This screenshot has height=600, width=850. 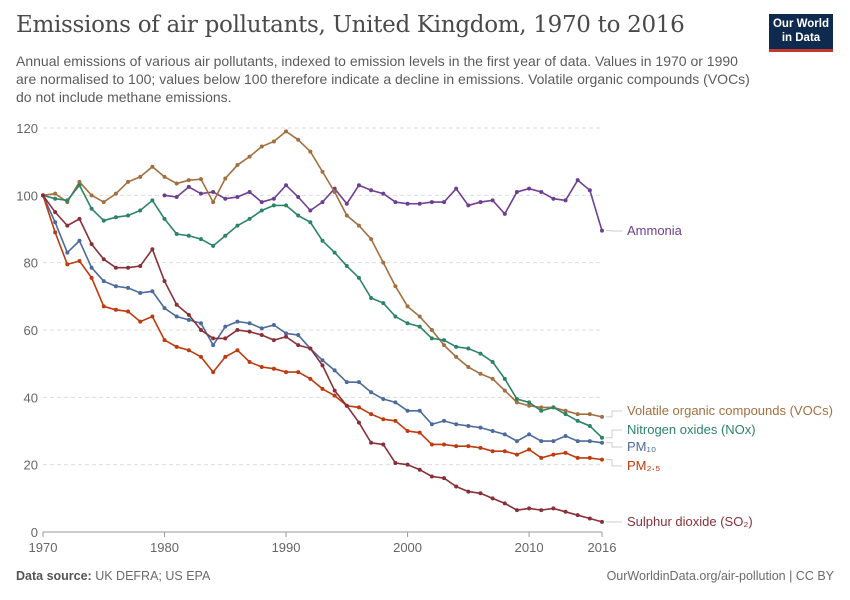 What do you see at coordinates (54, 576) in the screenshot?
I see `source-label: Data source:` at bounding box center [54, 576].